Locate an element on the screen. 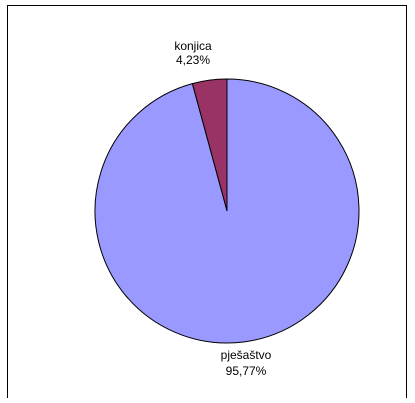  slice-label-konjica-value: 4,23% is located at coordinates (193, 60).